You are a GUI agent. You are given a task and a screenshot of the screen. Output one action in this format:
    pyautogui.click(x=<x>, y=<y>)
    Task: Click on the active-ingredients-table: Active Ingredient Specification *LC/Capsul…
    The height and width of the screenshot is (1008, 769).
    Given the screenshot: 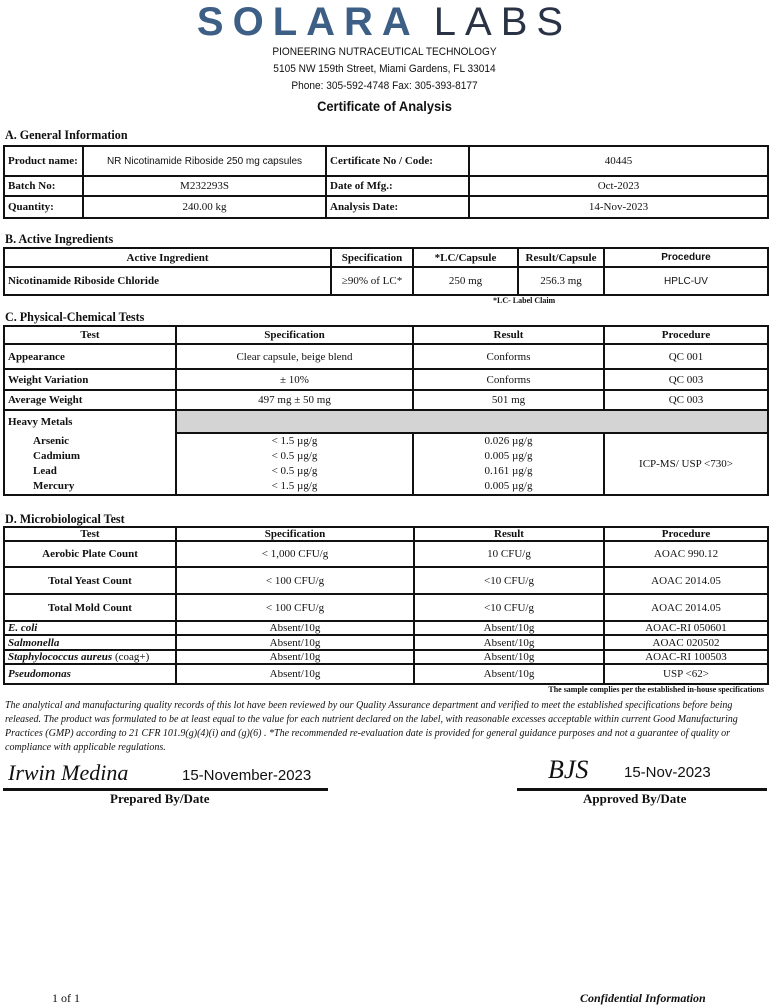 What is the action you would take?
    pyautogui.click(x=386, y=271)
    